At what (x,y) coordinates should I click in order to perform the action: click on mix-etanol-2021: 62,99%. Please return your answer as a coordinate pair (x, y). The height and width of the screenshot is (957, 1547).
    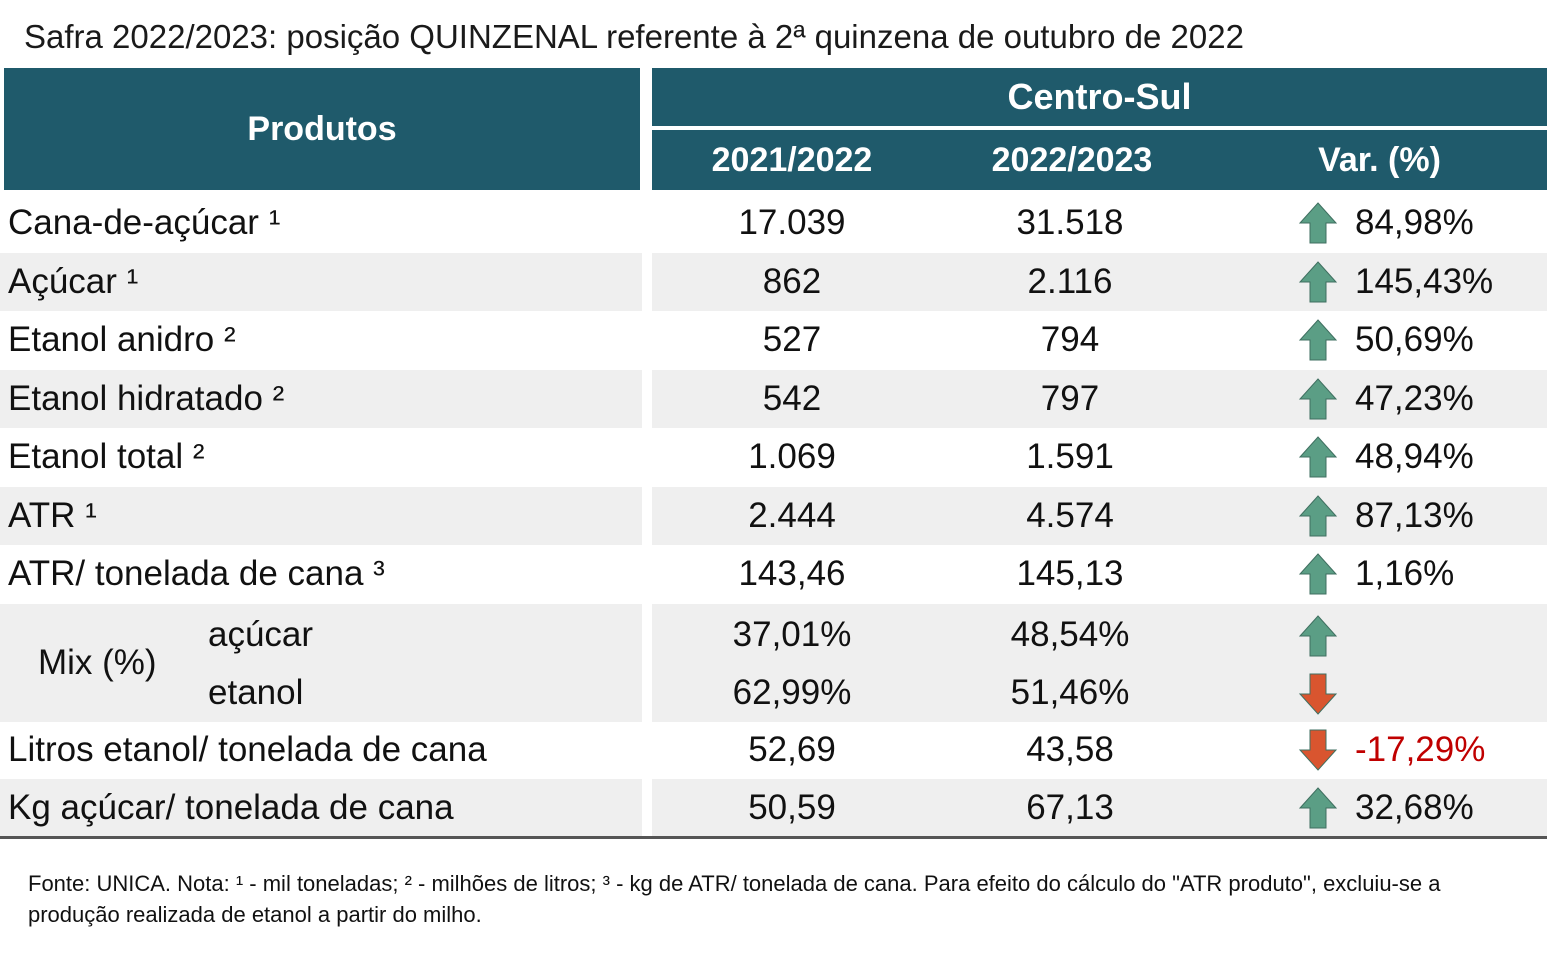
    Looking at the image, I should click on (792, 692).